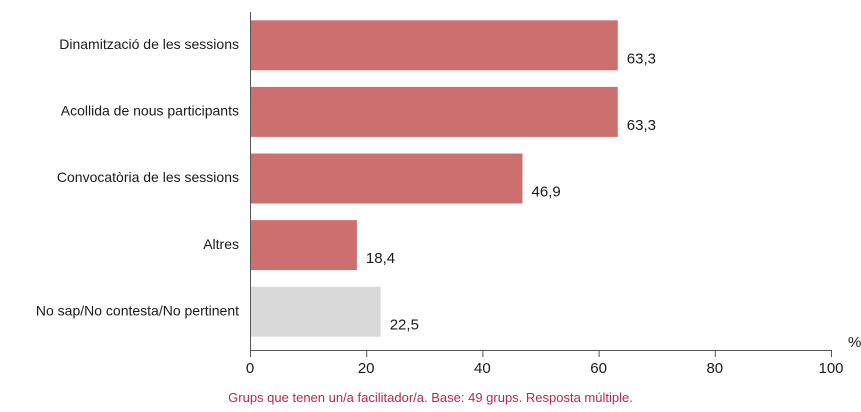 The width and height of the screenshot is (861, 412). Describe the element at coordinates (250, 368) in the screenshot. I see `x-tick-label-0: 0` at that location.